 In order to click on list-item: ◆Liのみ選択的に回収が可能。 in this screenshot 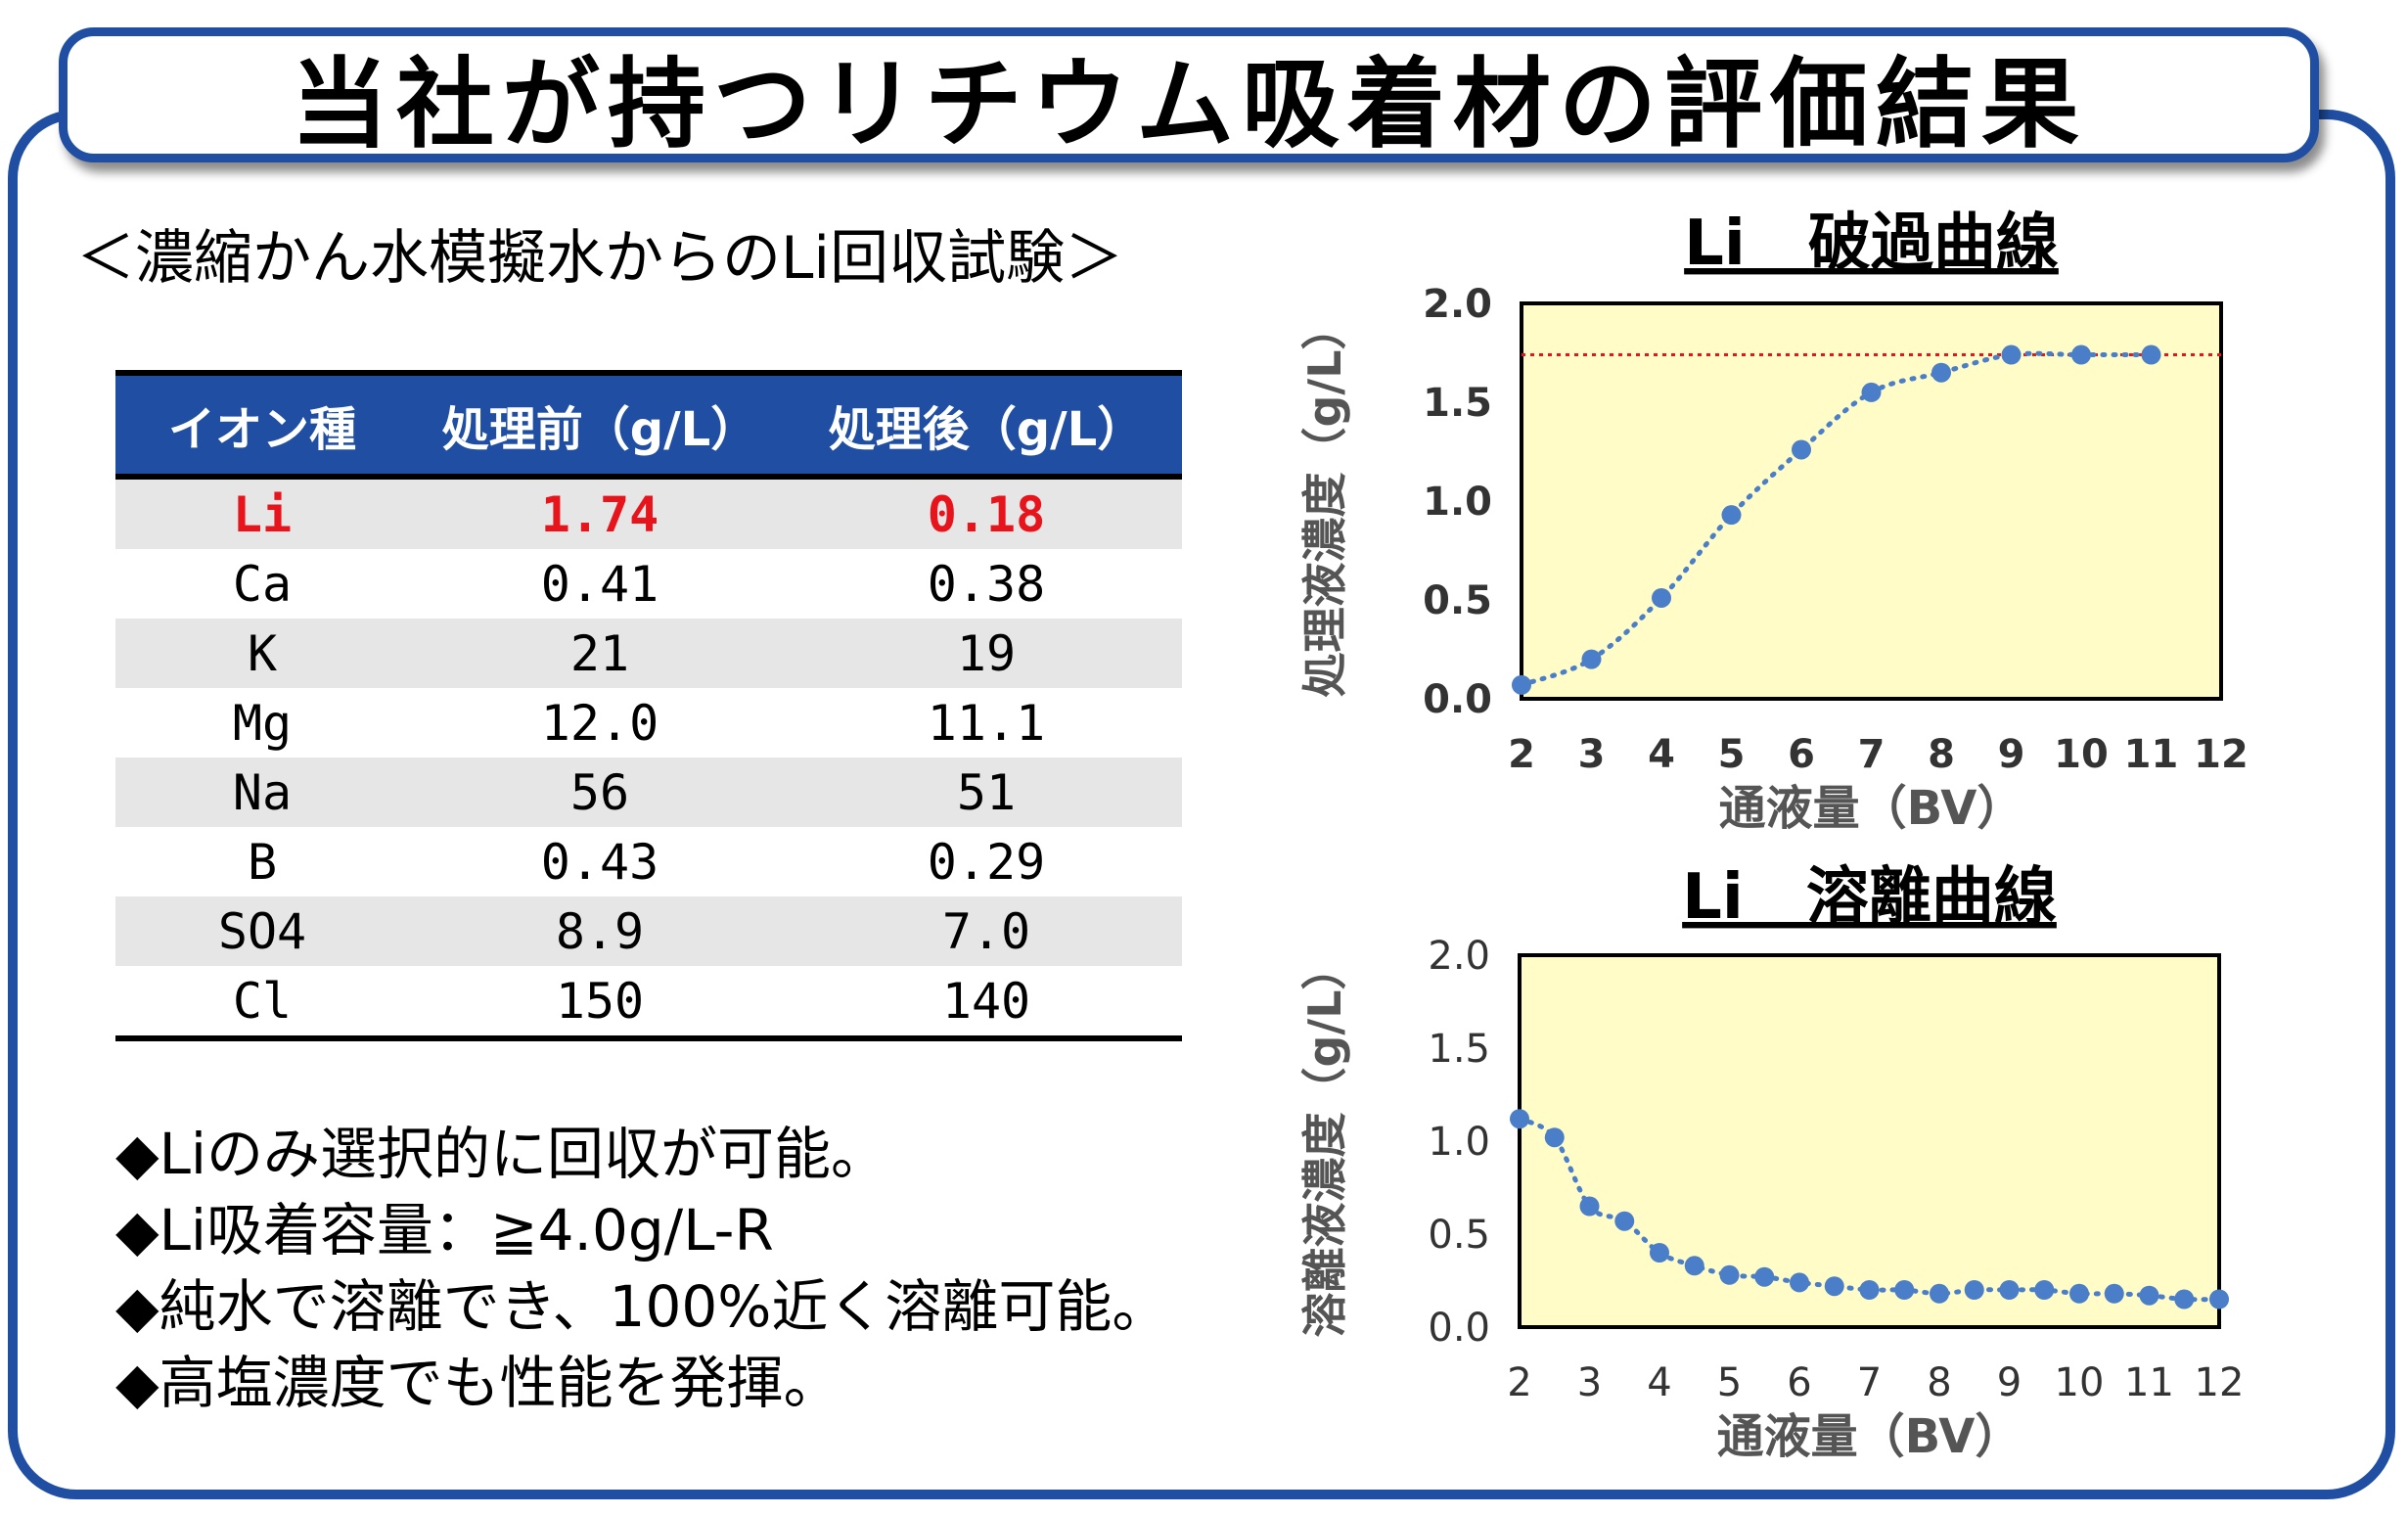, I will do `click(501, 1154)`.